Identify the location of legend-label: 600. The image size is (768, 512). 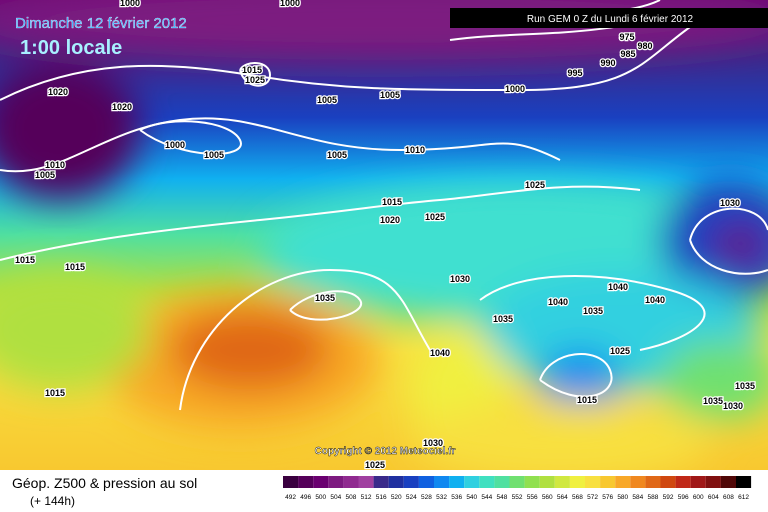
(698, 497).